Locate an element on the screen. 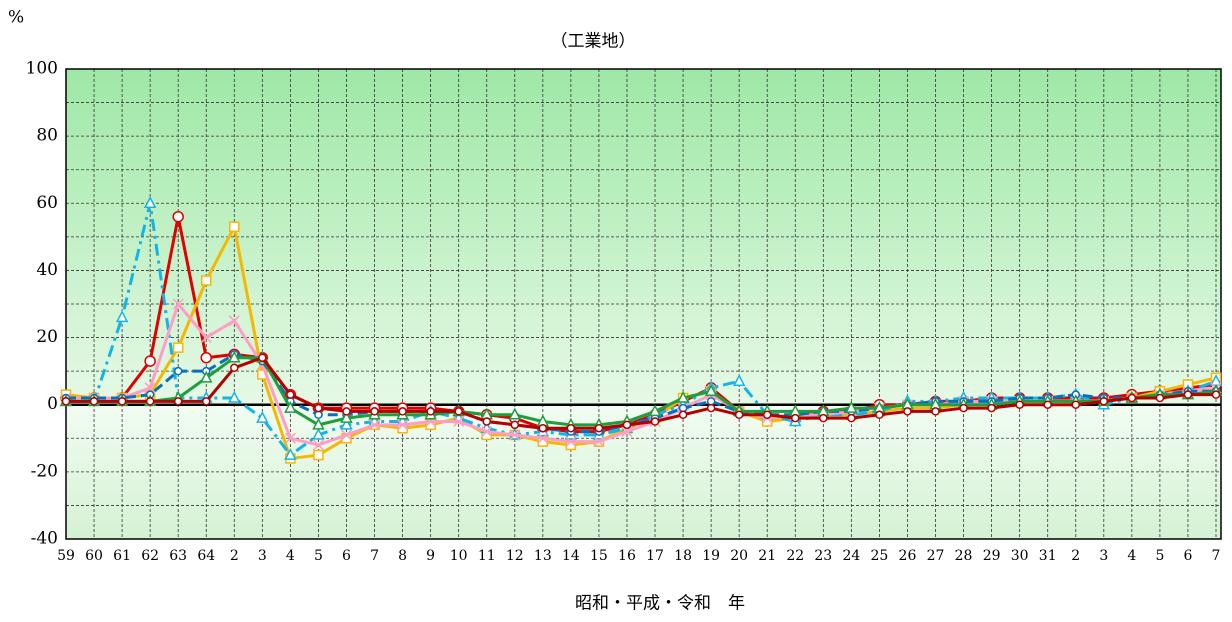 The image size is (1232, 622). x-tick-label: 63 is located at coordinates (178, 556).